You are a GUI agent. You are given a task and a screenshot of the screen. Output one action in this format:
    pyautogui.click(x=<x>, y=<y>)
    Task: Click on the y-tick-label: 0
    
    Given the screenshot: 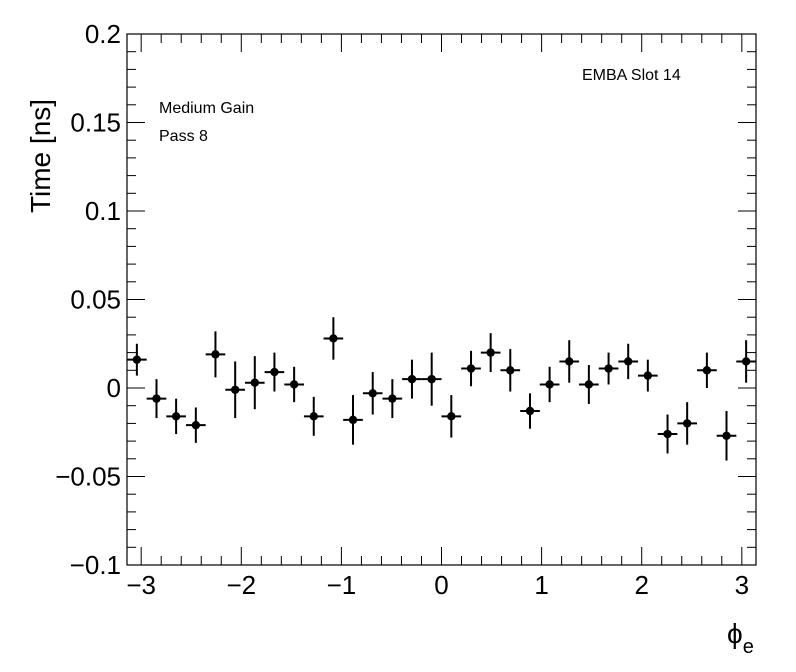 What is the action you would take?
    pyautogui.click(x=114, y=388)
    